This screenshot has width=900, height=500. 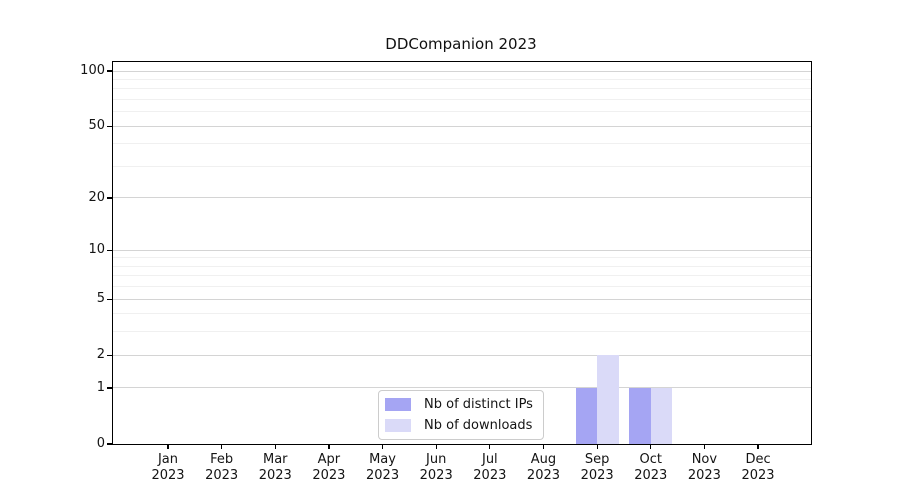 I want to click on x-tick-label-mar: Mar 2023, so click(x=275, y=467).